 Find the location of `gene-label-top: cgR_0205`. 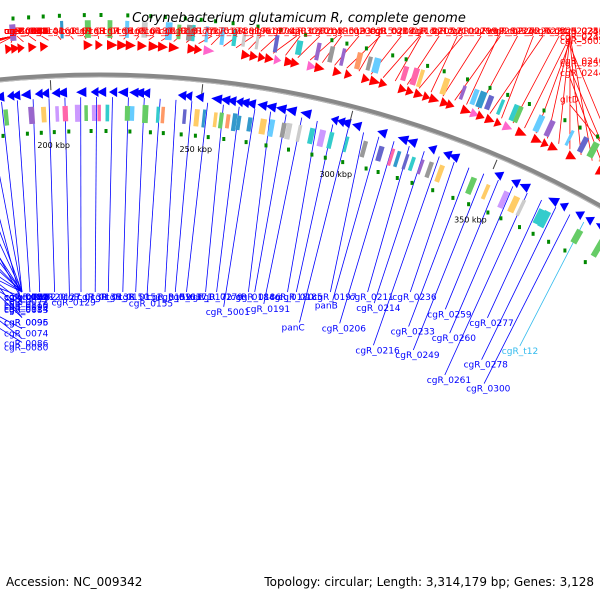

gene-label-top: cgR_0205 is located at coordinates (433, 32).